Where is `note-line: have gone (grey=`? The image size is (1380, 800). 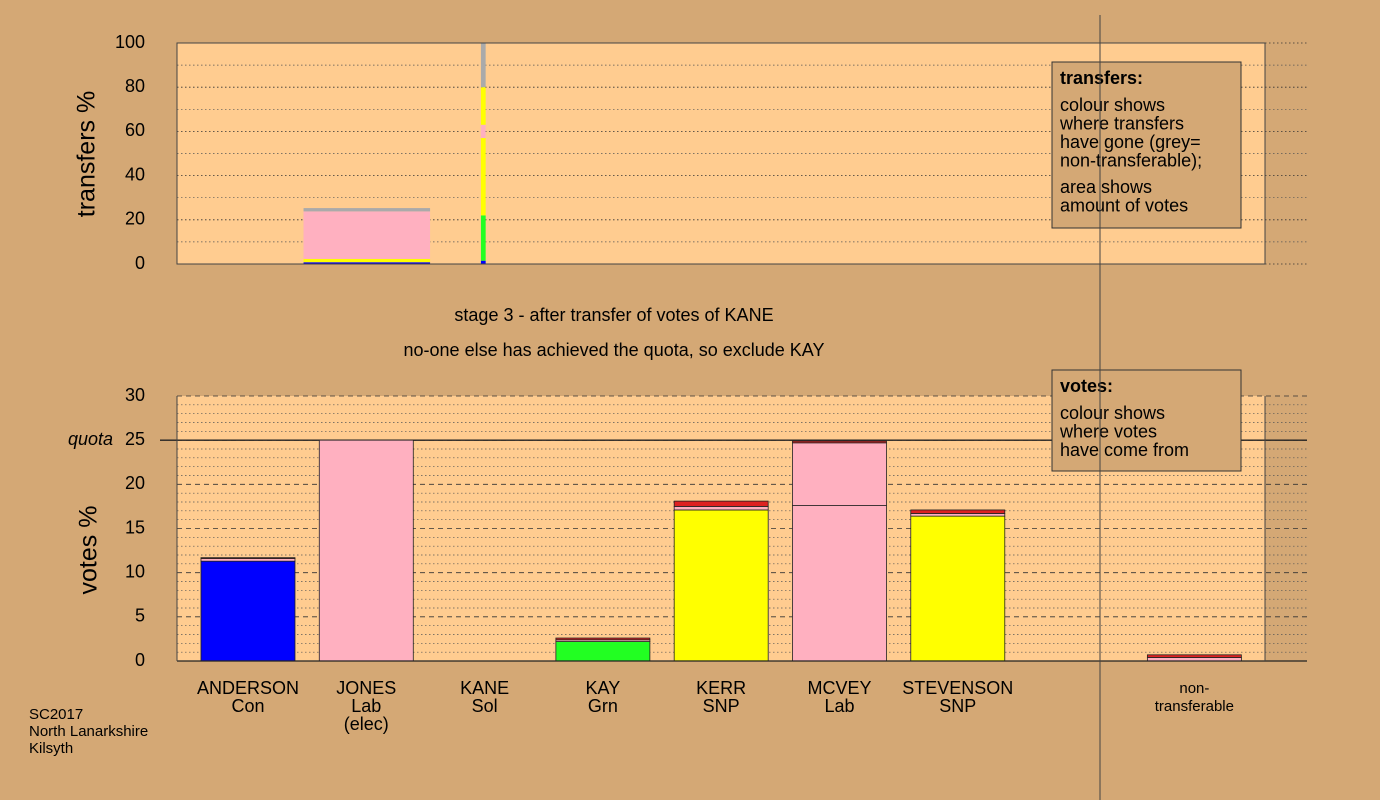
note-line: have gone (grey= is located at coordinates (1130, 142).